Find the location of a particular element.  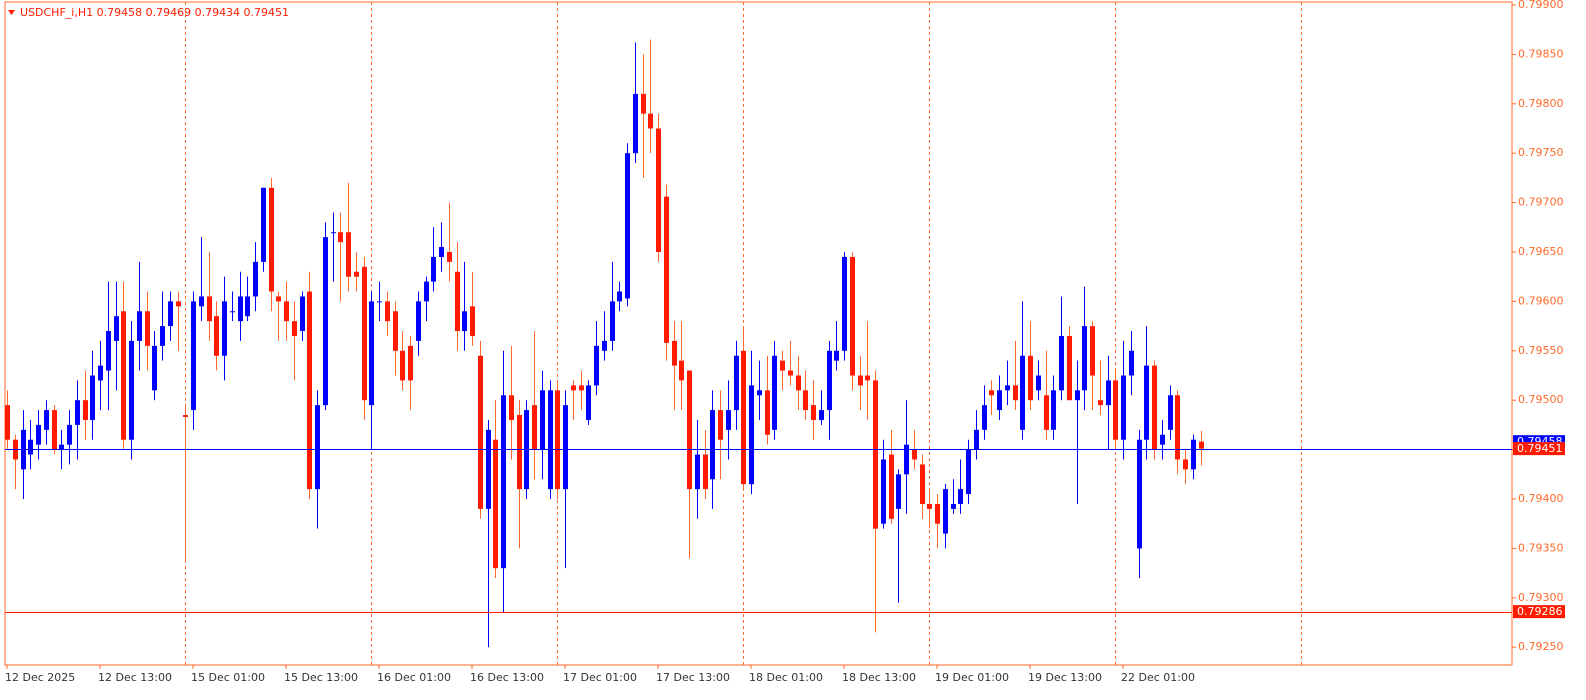

x-tick-label: 18 Dec 01:00 is located at coordinates (786, 677).